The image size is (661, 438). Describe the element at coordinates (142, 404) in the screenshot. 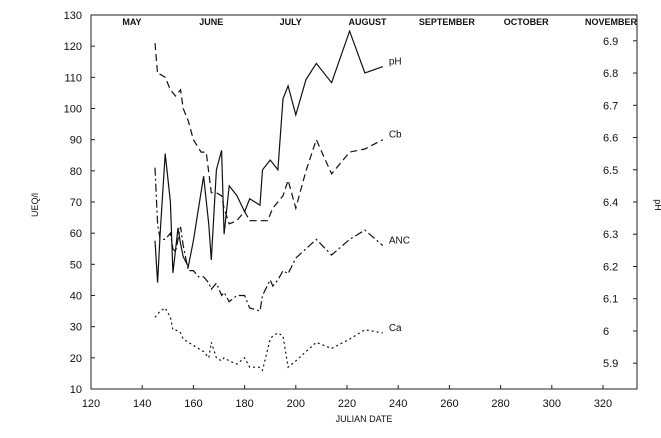

I see `x-tick-label: 140` at that location.